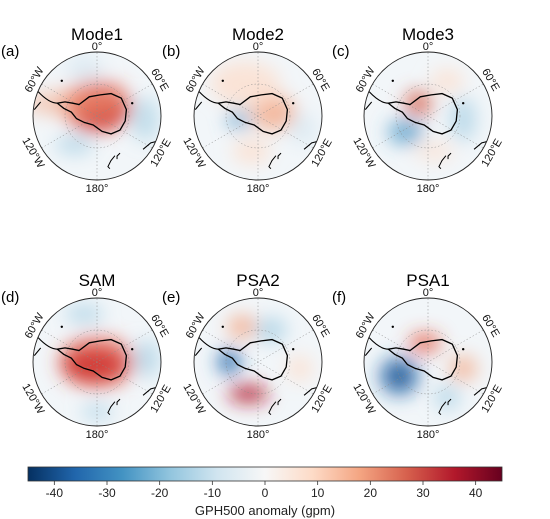 The height and width of the screenshot is (519, 550). What do you see at coordinates (423, 493) in the screenshot?
I see `colorbar-tick-label: 30` at bounding box center [423, 493].